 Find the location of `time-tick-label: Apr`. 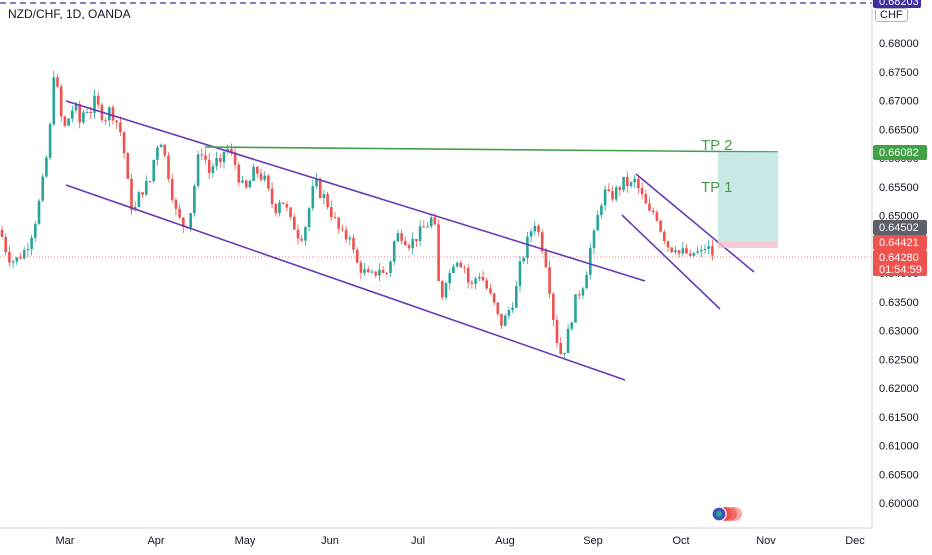

time-tick-label: Apr is located at coordinates (155, 541).